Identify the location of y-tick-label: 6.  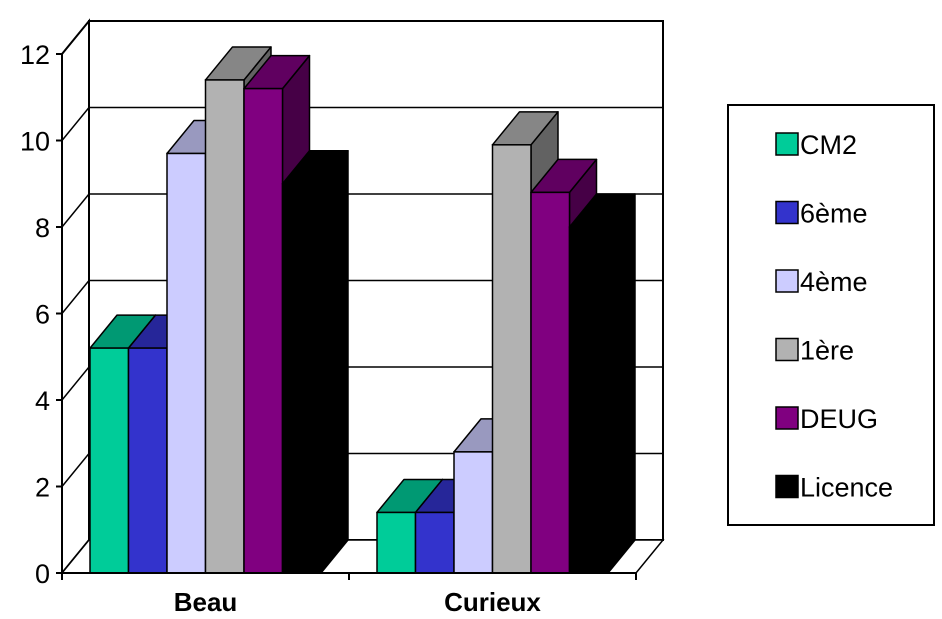
(42, 315).